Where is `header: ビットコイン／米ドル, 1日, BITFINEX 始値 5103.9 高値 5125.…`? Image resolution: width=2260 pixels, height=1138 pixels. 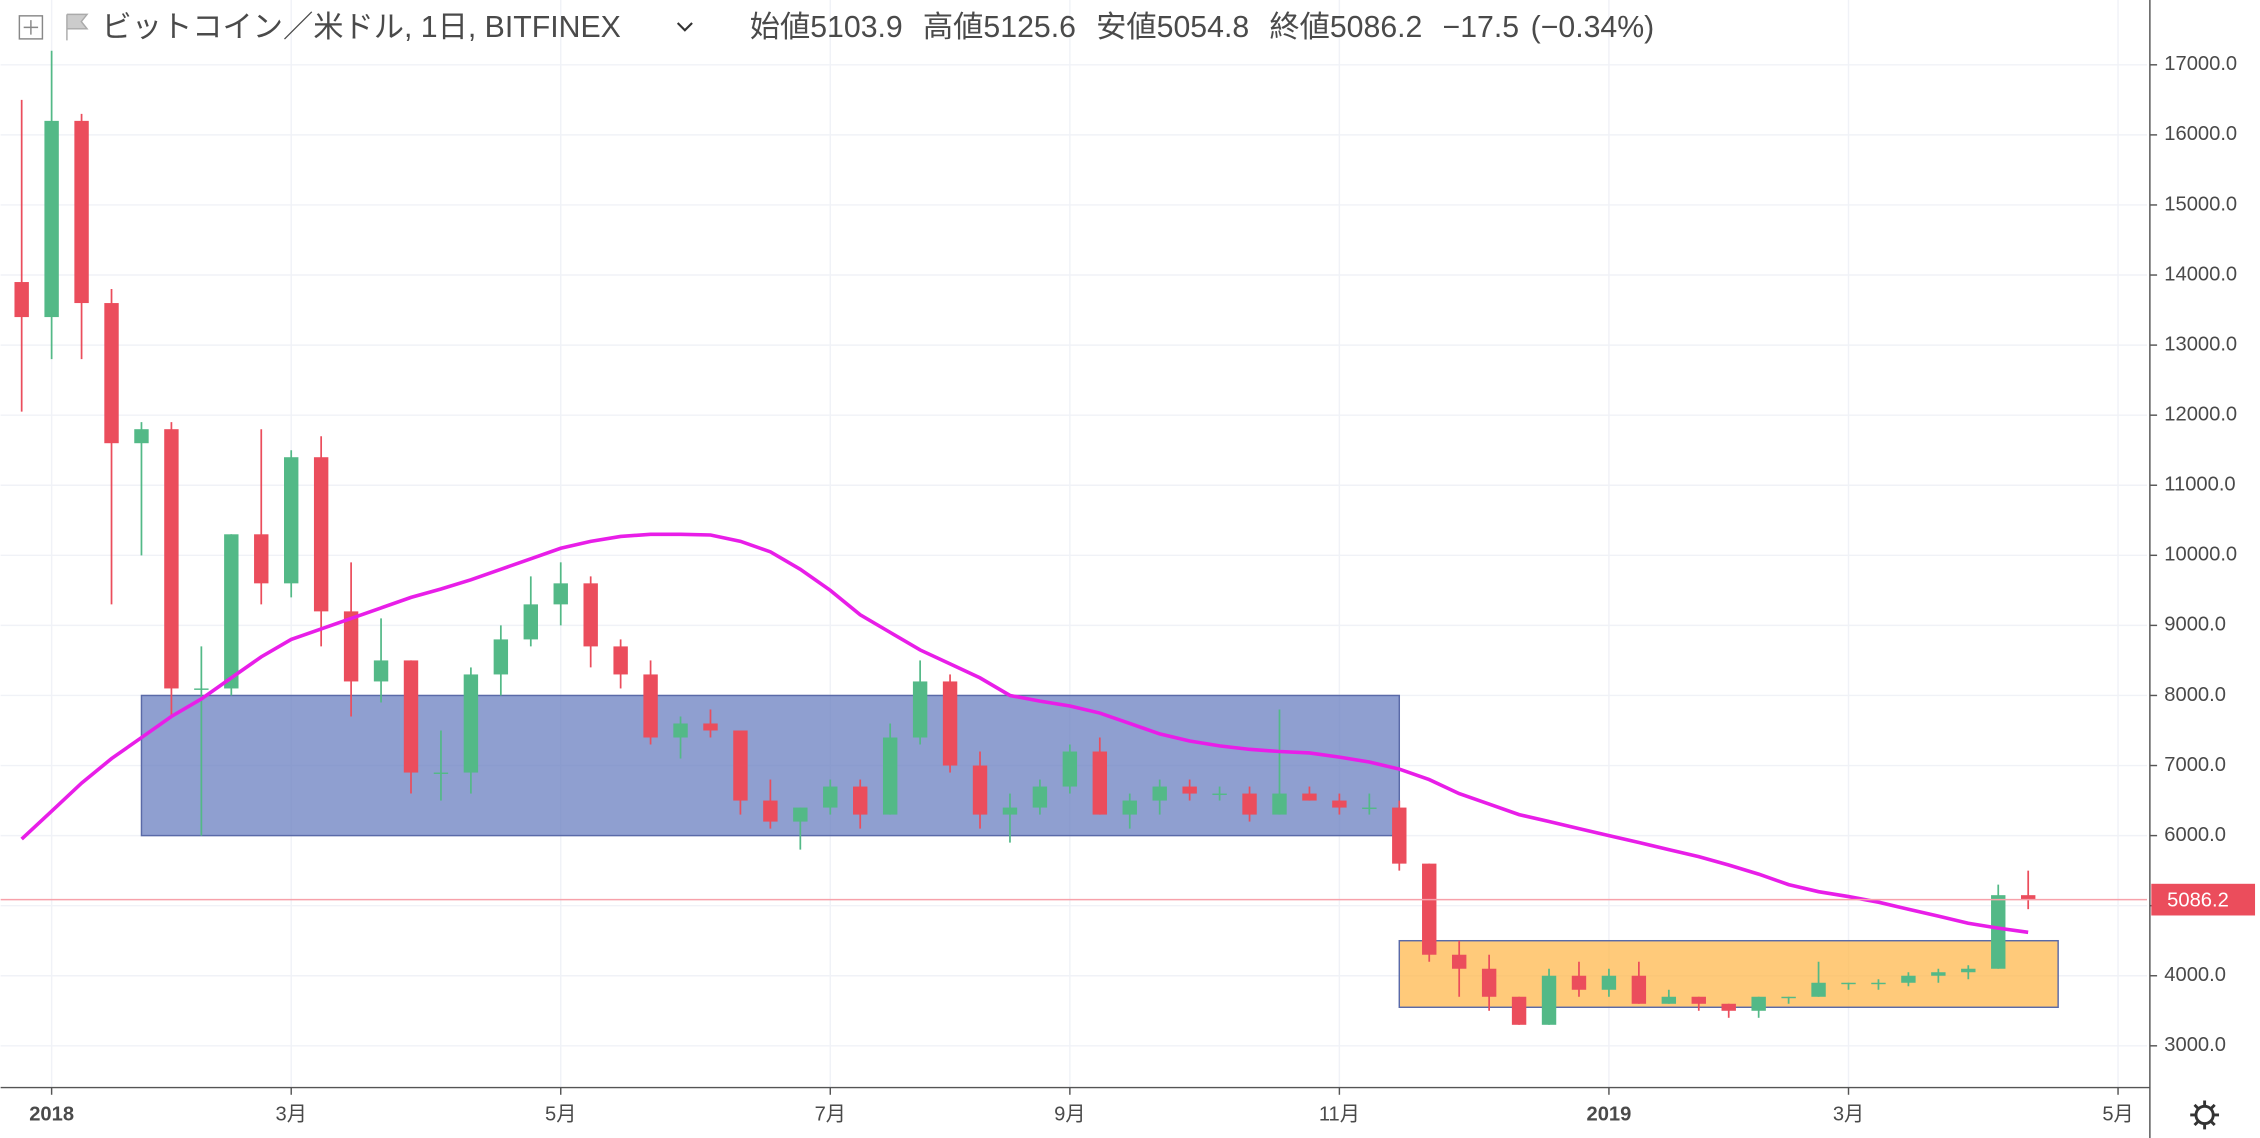 header: ビットコイン／米ドル, 1日, BITFINEX 始値 5103.9 高値 5125.… is located at coordinates (836, 27).